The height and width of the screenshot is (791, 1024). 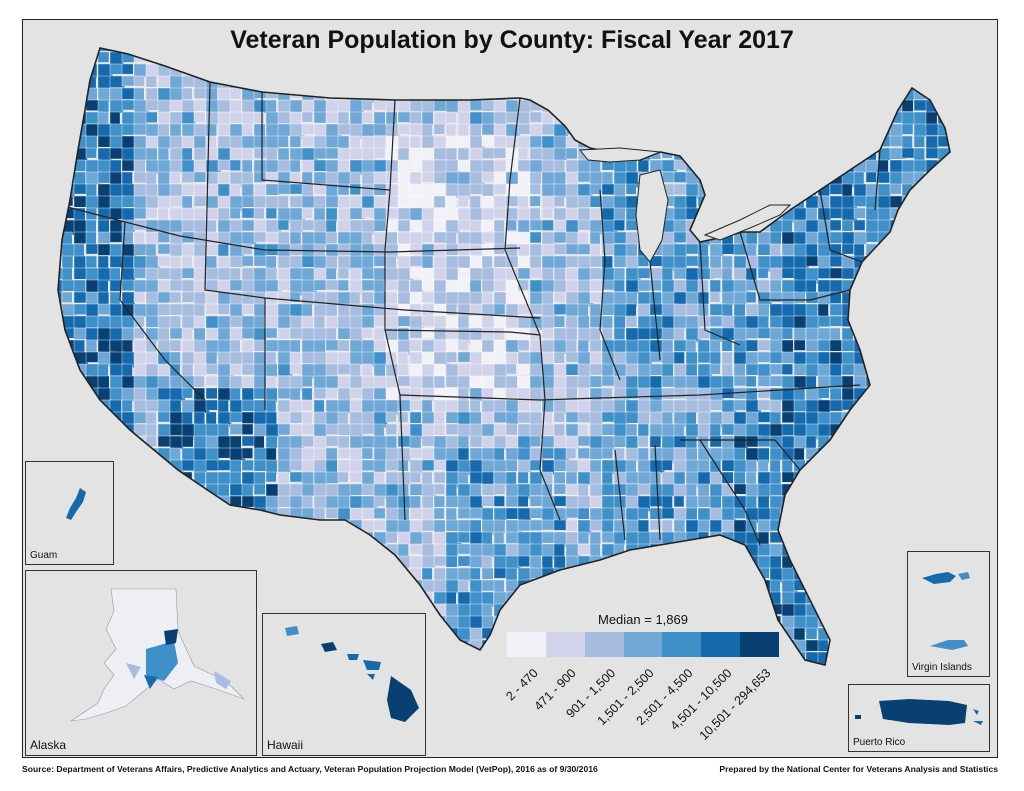 What do you see at coordinates (948, 614) in the screenshot?
I see `virgin-islands-inset: Virgin Islands` at bounding box center [948, 614].